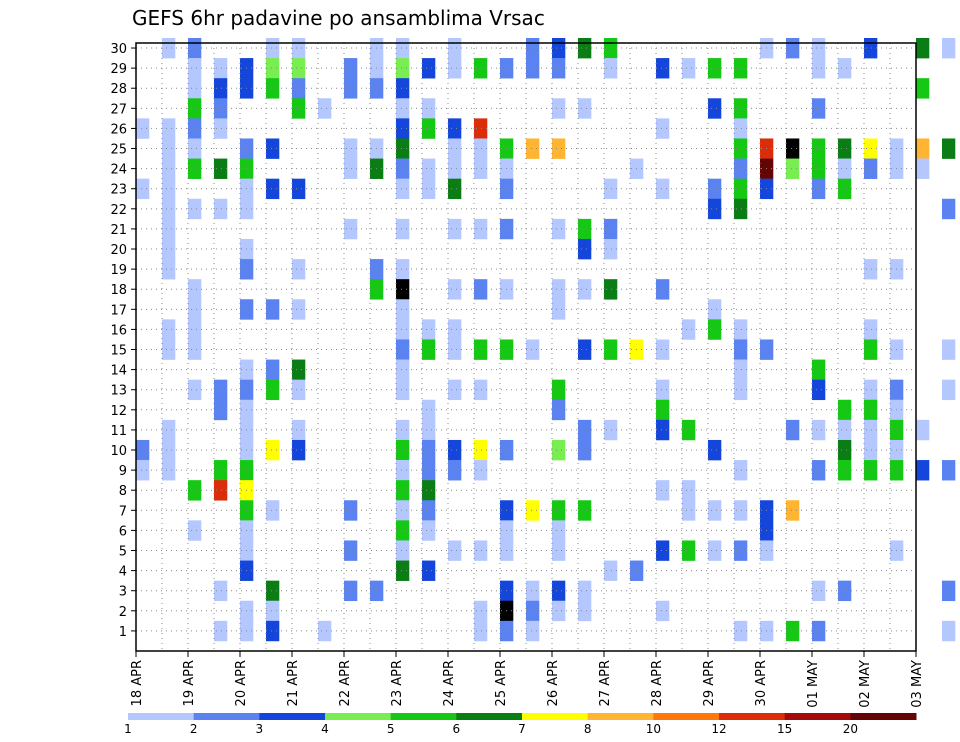  I want to click on colorbar-label: 8, so click(588, 729).